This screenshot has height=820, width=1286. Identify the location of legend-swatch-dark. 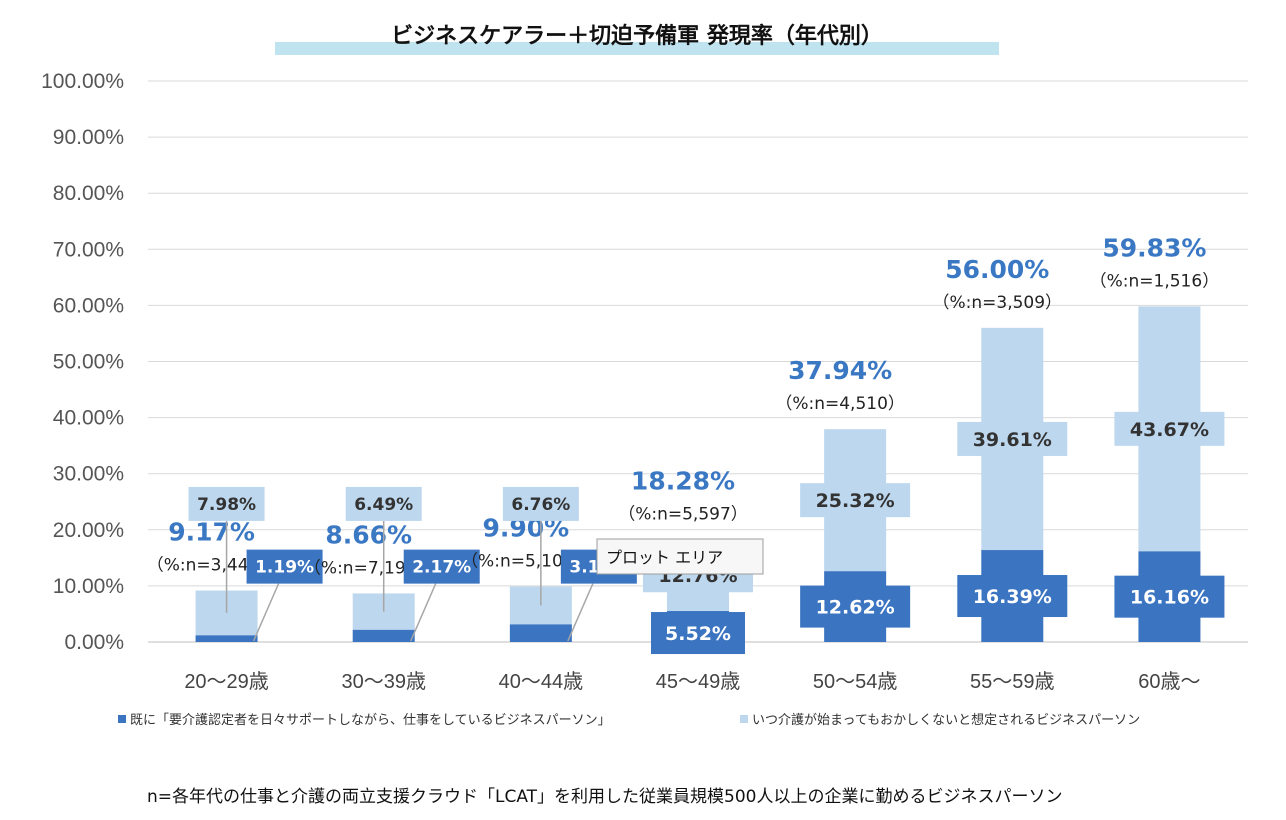
(122, 719).